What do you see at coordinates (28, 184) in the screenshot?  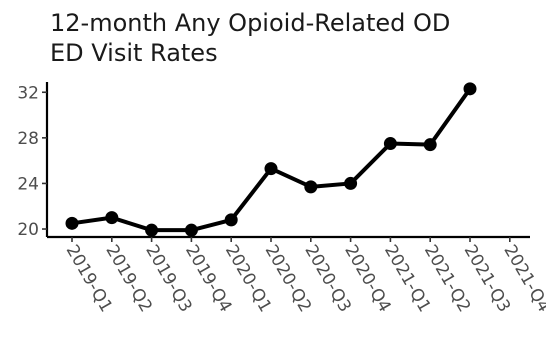 I see `y-tick-label: 24` at bounding box center [28, 184].